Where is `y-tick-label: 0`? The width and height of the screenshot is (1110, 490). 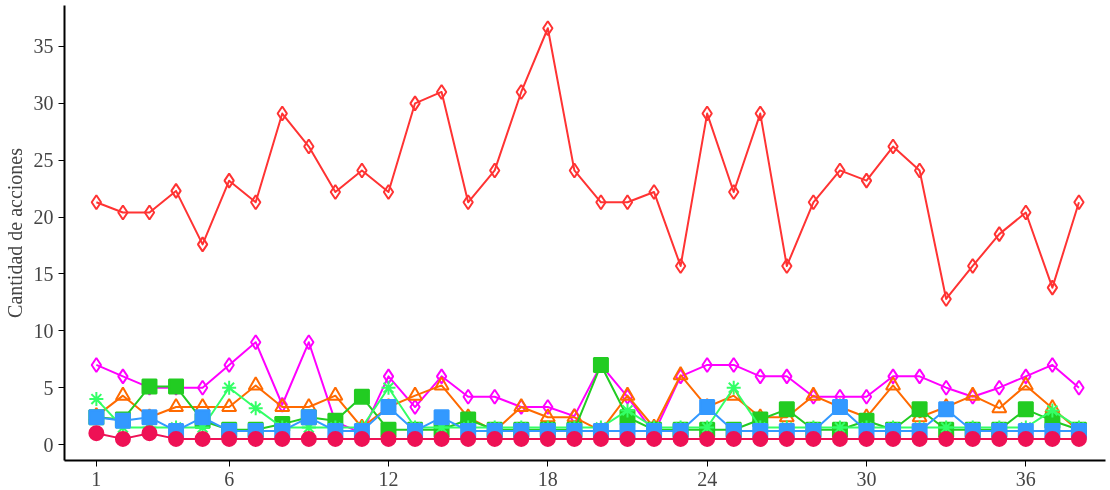 y-tick-label: 0 is located at coordinates (48, 444).